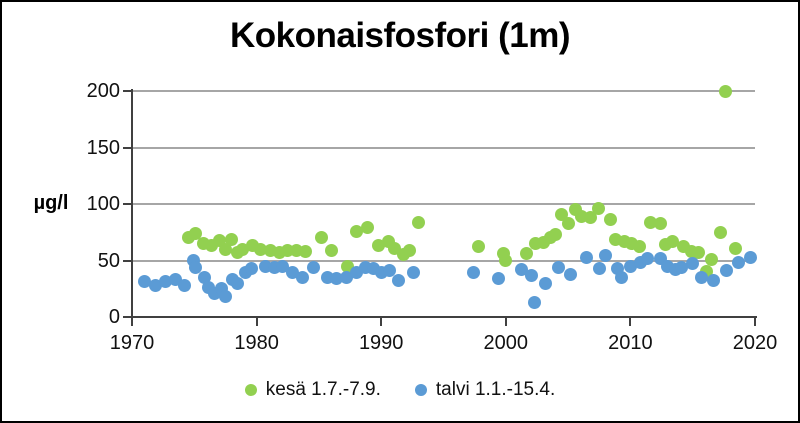 This screenshot has width=800, height=423. Describe the element at coordinates (256, 321) in the screenshot. I see `x-tick-mark-1980` at that location.